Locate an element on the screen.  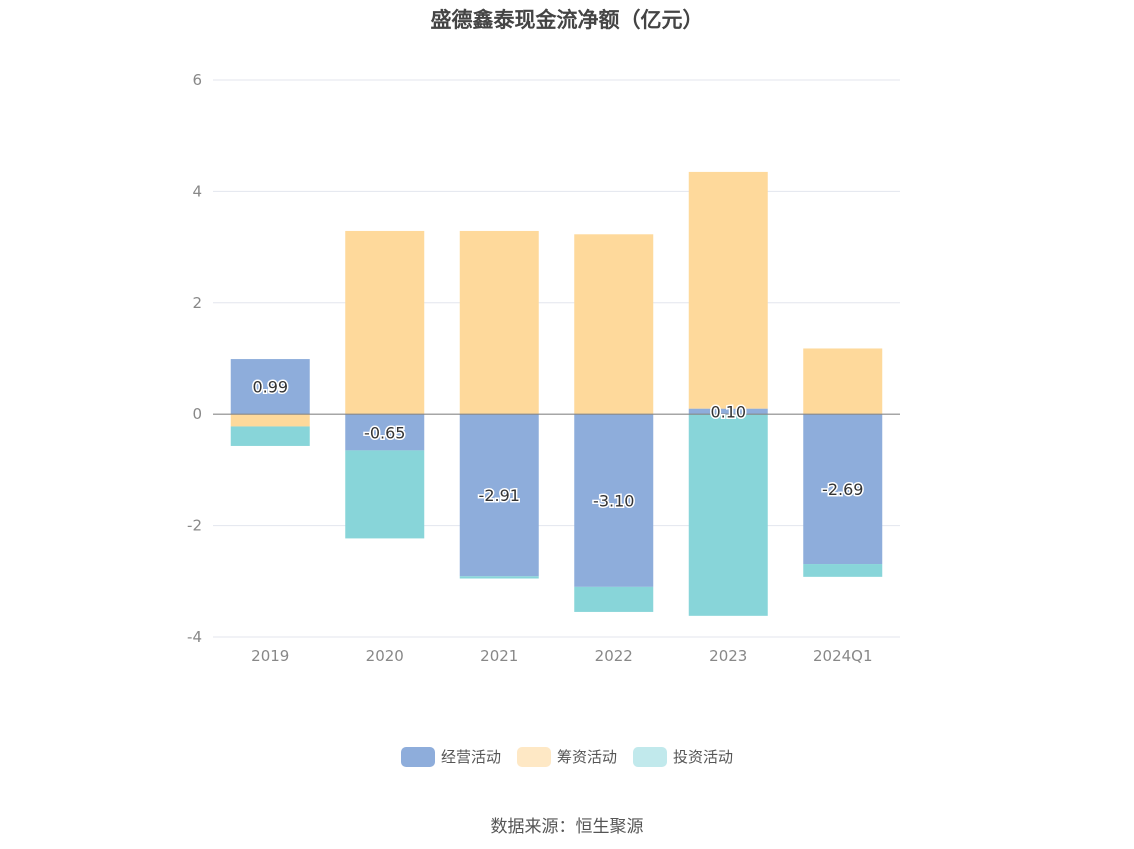
y-tick-label: -4 is located at coordinates (194, 637).